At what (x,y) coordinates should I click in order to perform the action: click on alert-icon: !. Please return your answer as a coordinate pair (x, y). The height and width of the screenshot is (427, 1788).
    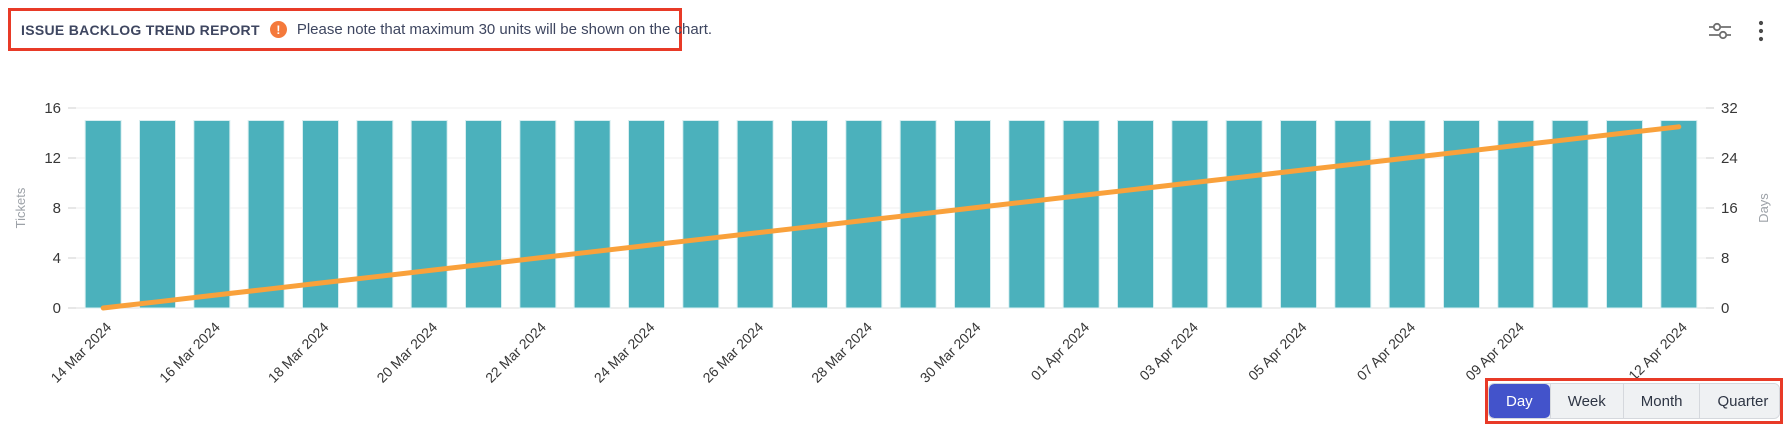
    Looking at the image, I should click on (278, 29).